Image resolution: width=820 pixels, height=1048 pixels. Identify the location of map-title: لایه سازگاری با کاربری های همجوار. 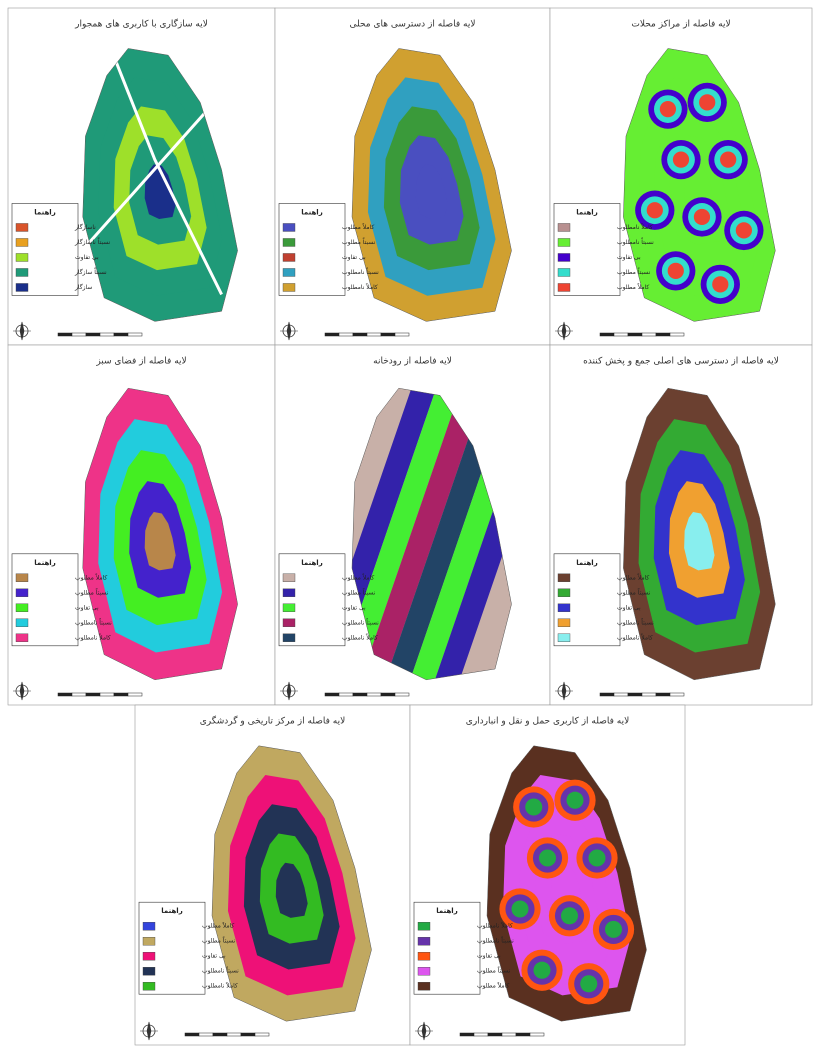
(141, 24).